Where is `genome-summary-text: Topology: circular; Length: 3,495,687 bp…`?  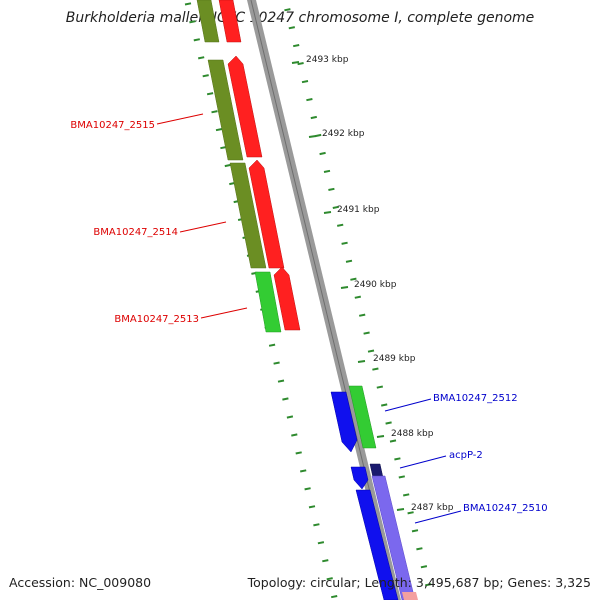 genome-summary-text: Topology: circular; Length: 3,495,687 bp… is located at coordinates (419, 582).